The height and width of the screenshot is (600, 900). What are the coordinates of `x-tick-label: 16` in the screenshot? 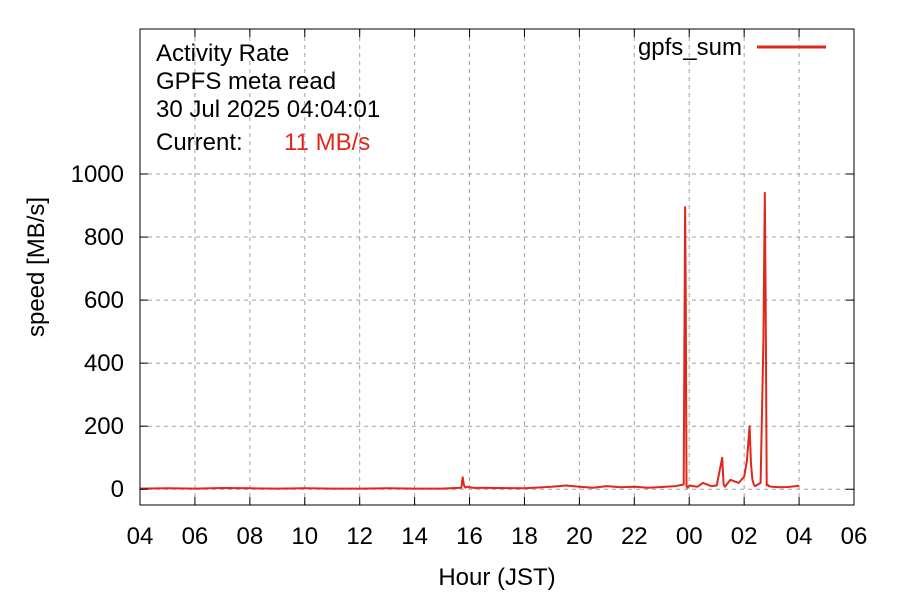 It's located at (469, 536).